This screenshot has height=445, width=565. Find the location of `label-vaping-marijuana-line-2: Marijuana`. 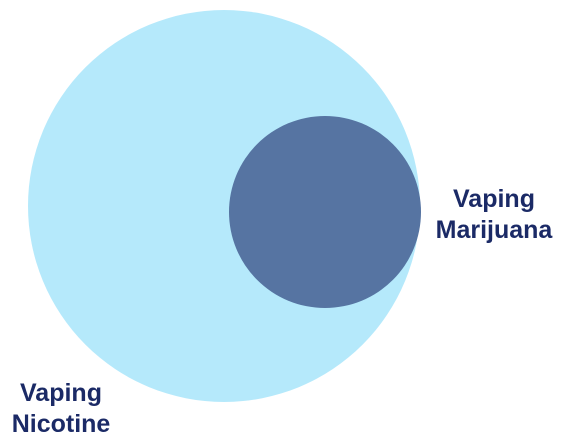

label-vaping-marijuana-line-2: Marijuana is located at coordinates (494, 230).